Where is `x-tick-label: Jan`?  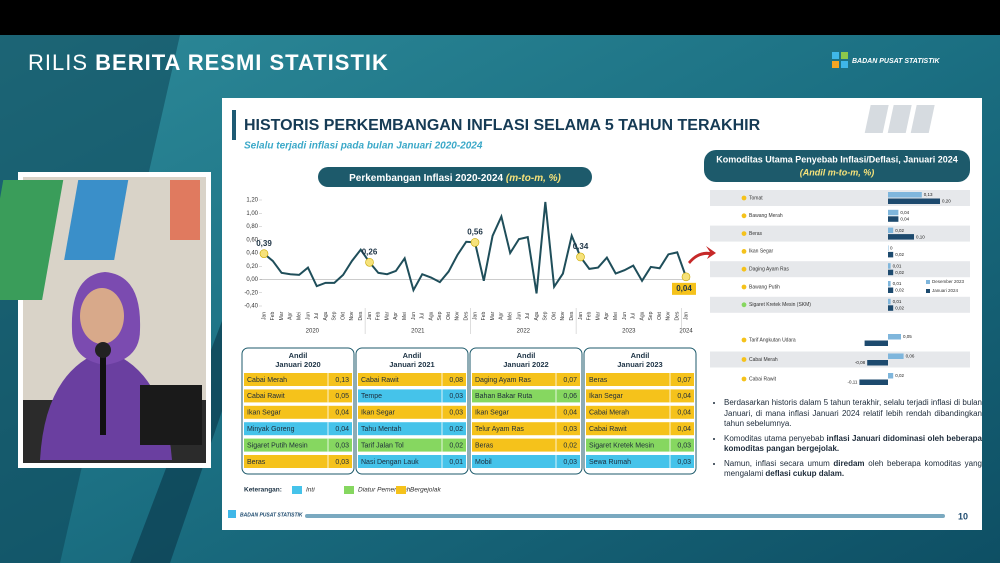
x-tick-label: Jan is located at coordinates (370, 316).